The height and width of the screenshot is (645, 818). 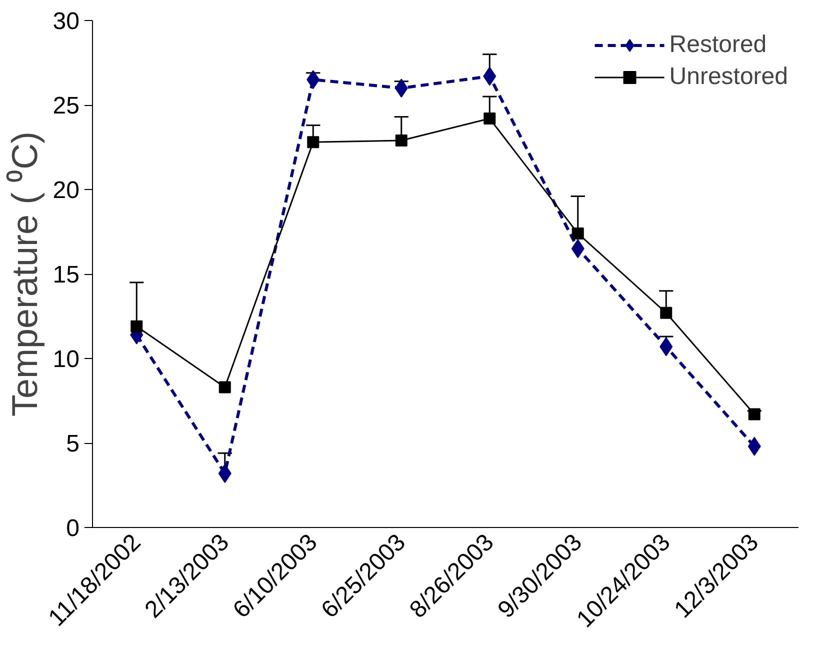 What do you see at coordinates (66, 106) in the screenshot?
I see `y-tick-label: 25` at bounding box center [66, 106].